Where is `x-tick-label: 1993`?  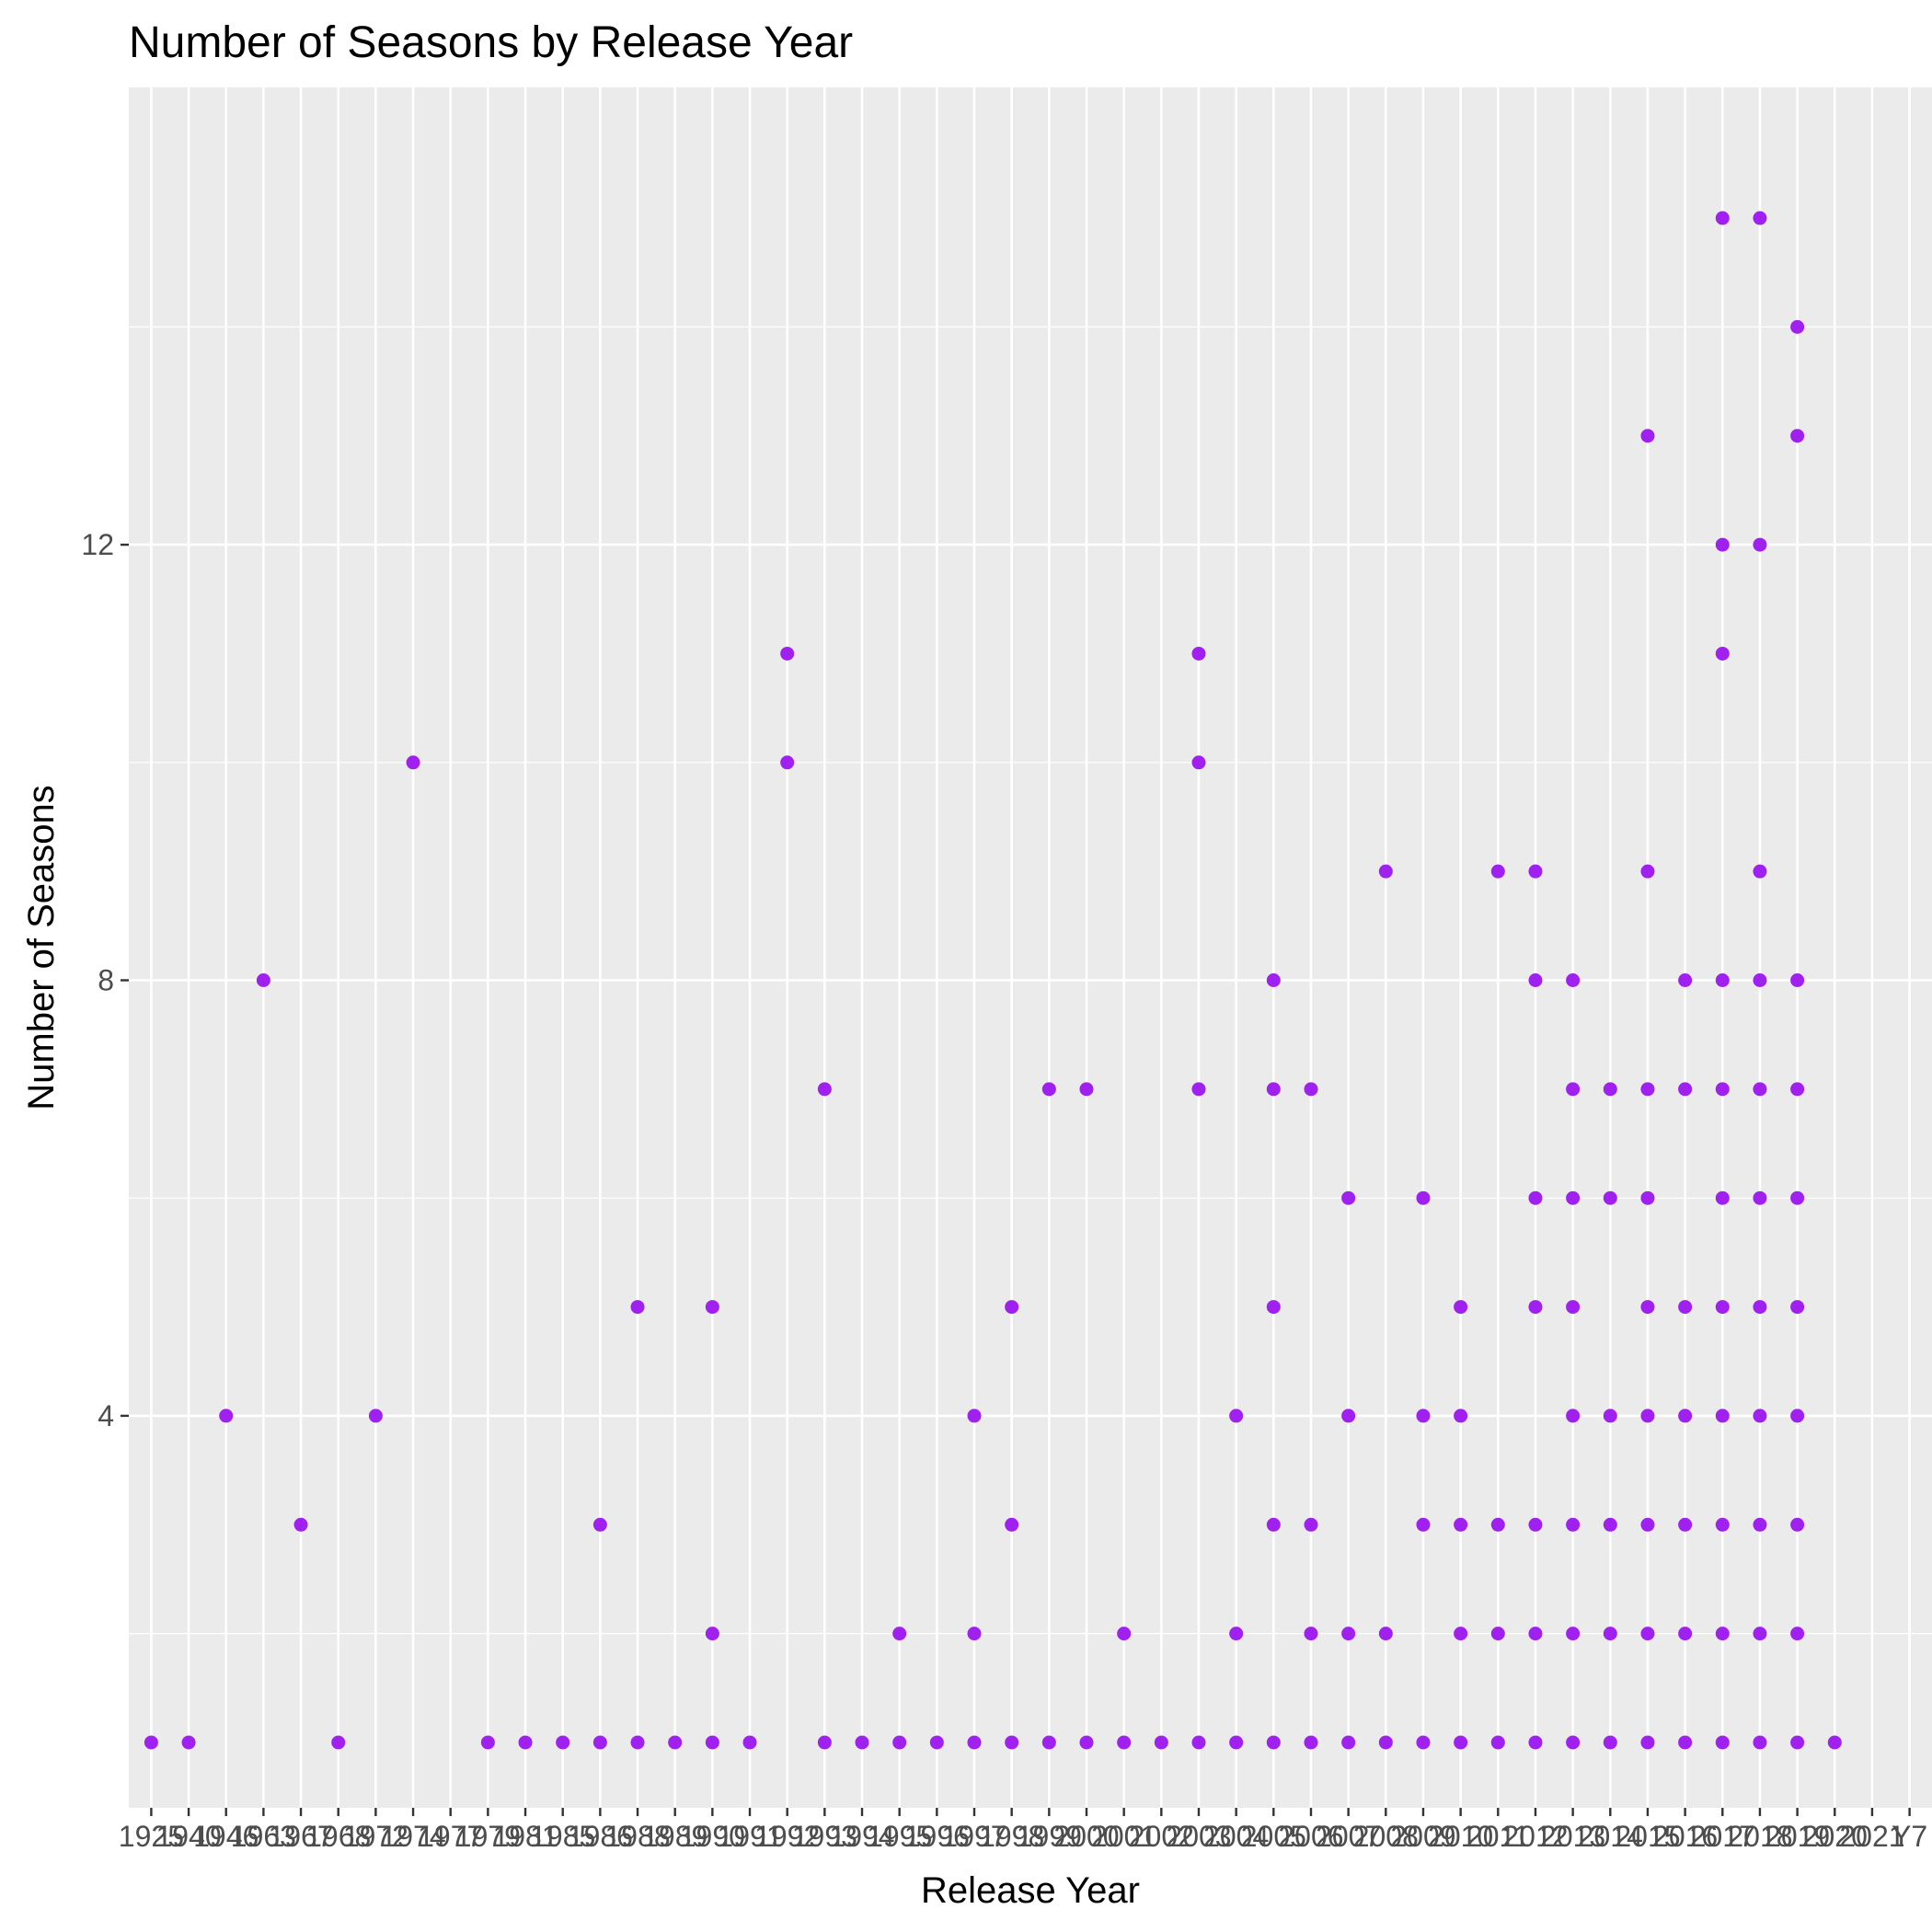
x-tick-label: 1993 is located at coordinates (824, 1836).